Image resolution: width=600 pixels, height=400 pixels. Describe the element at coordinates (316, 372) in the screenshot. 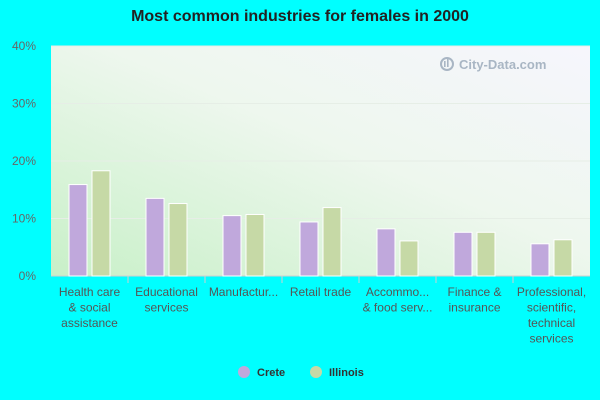

I see `legend-swatch-illinois` at that location.